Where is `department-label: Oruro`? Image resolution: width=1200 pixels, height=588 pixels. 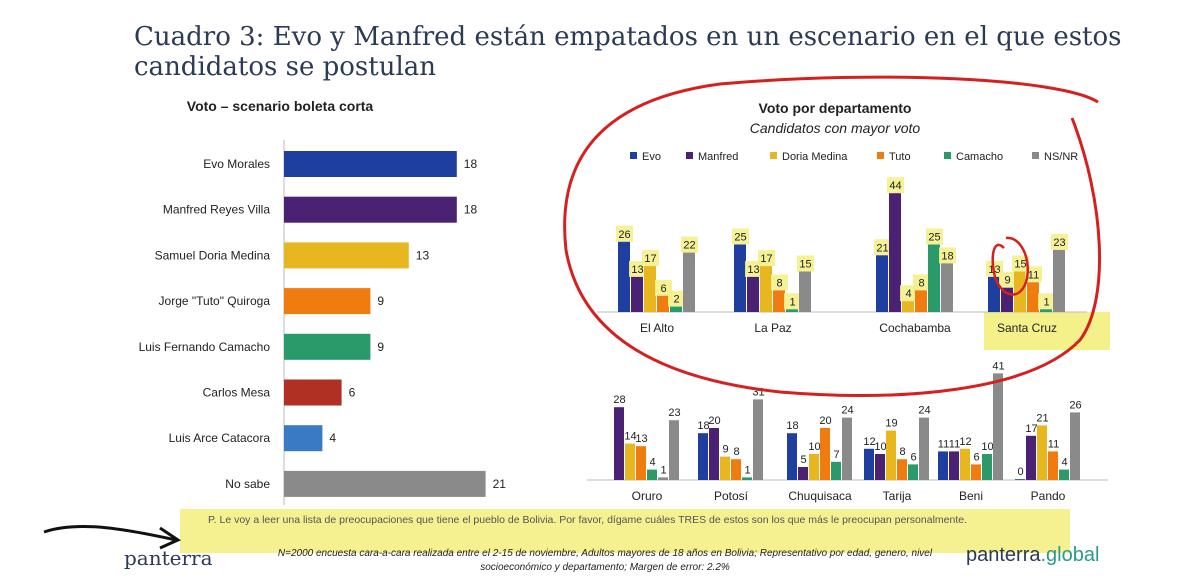
department-label: Oruro is located at coordinates (647, 496).